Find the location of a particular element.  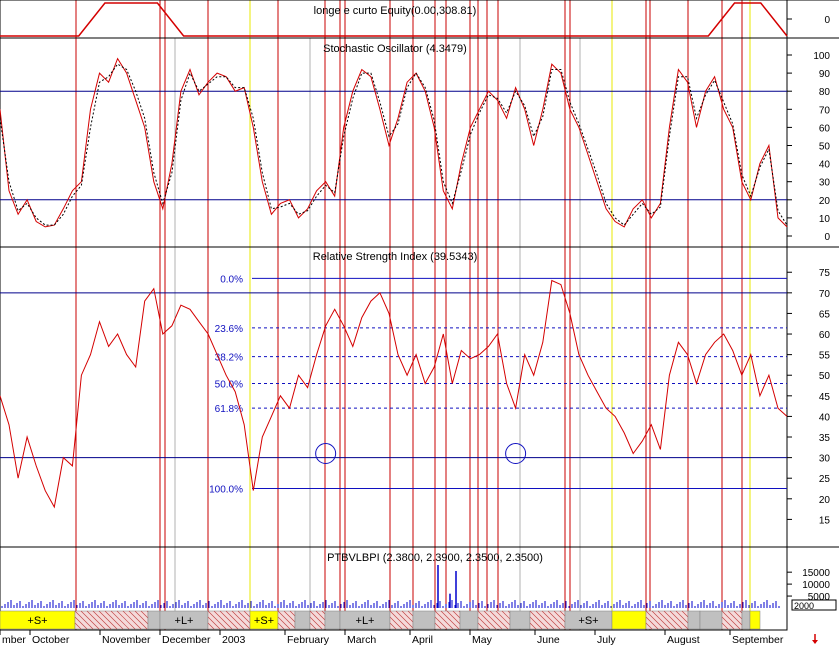

rsi-tick-label: 45 is located at coordinates (825, 397).